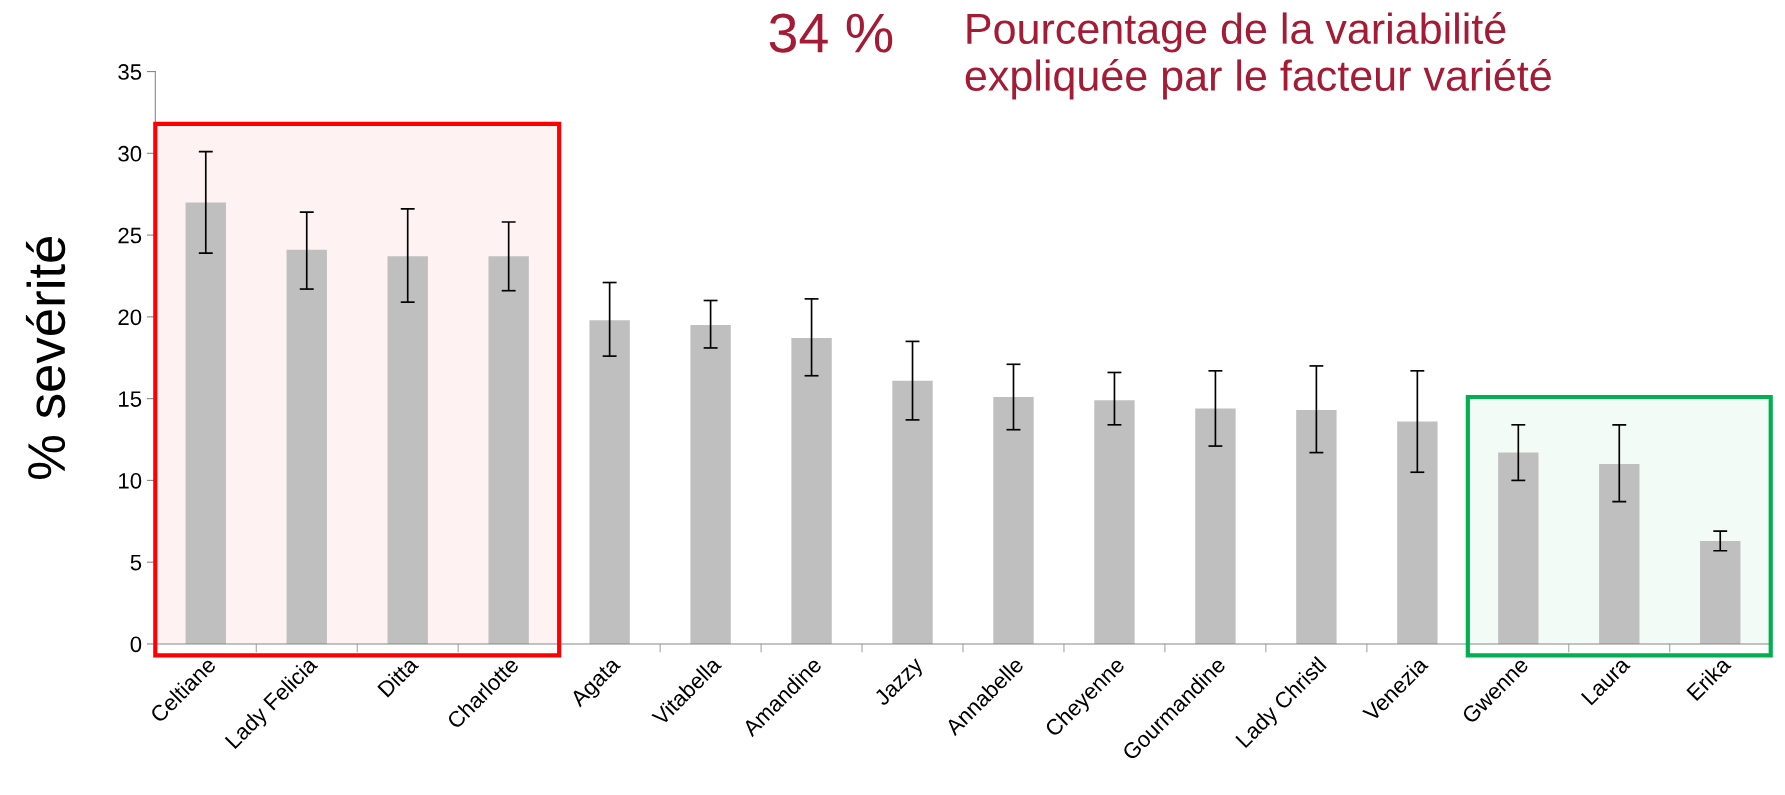 This screenshot has height=795, width=1785. I want to click on y-tick-label: 25, so click(130, 235).